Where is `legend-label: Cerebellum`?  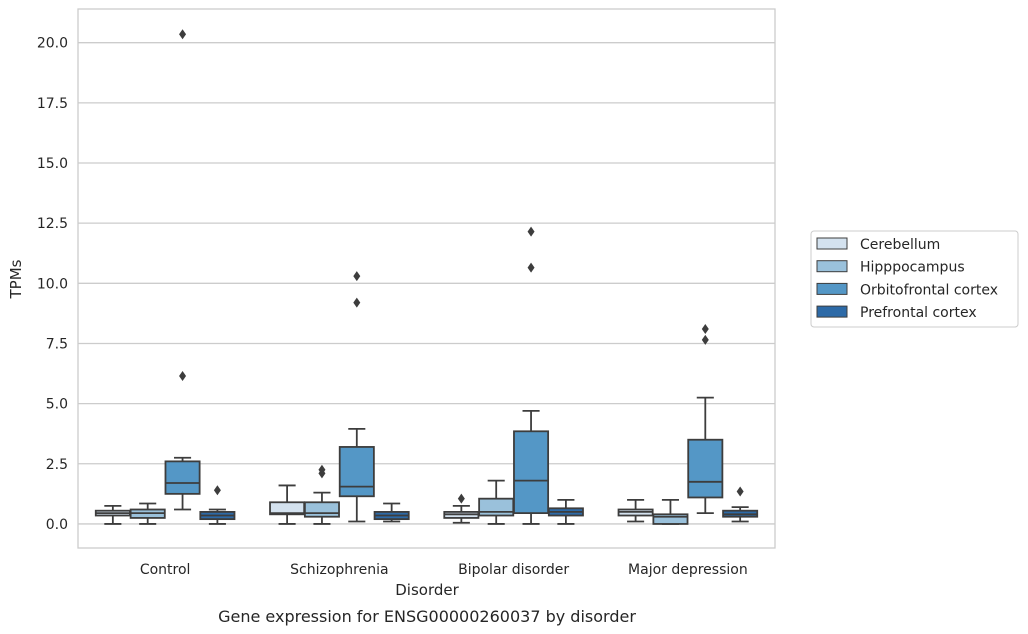 legend-label: Cerebellum is located at coordinates (900, 245).